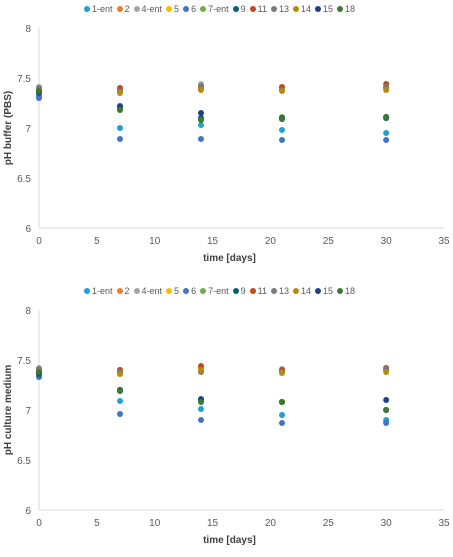 The height and width of the screenshot is (557, 453). I want to click on legend-label: 18, so click(350, 291).